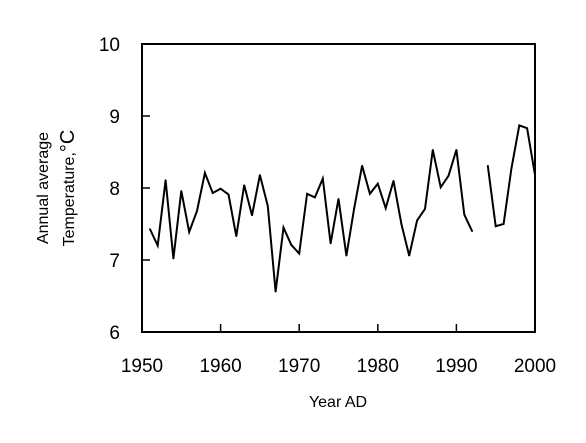 The height and width of the screenshot is (443, 586). I want to click on y-axis-title: Annual average Temperature,°C, so click(57, 188).